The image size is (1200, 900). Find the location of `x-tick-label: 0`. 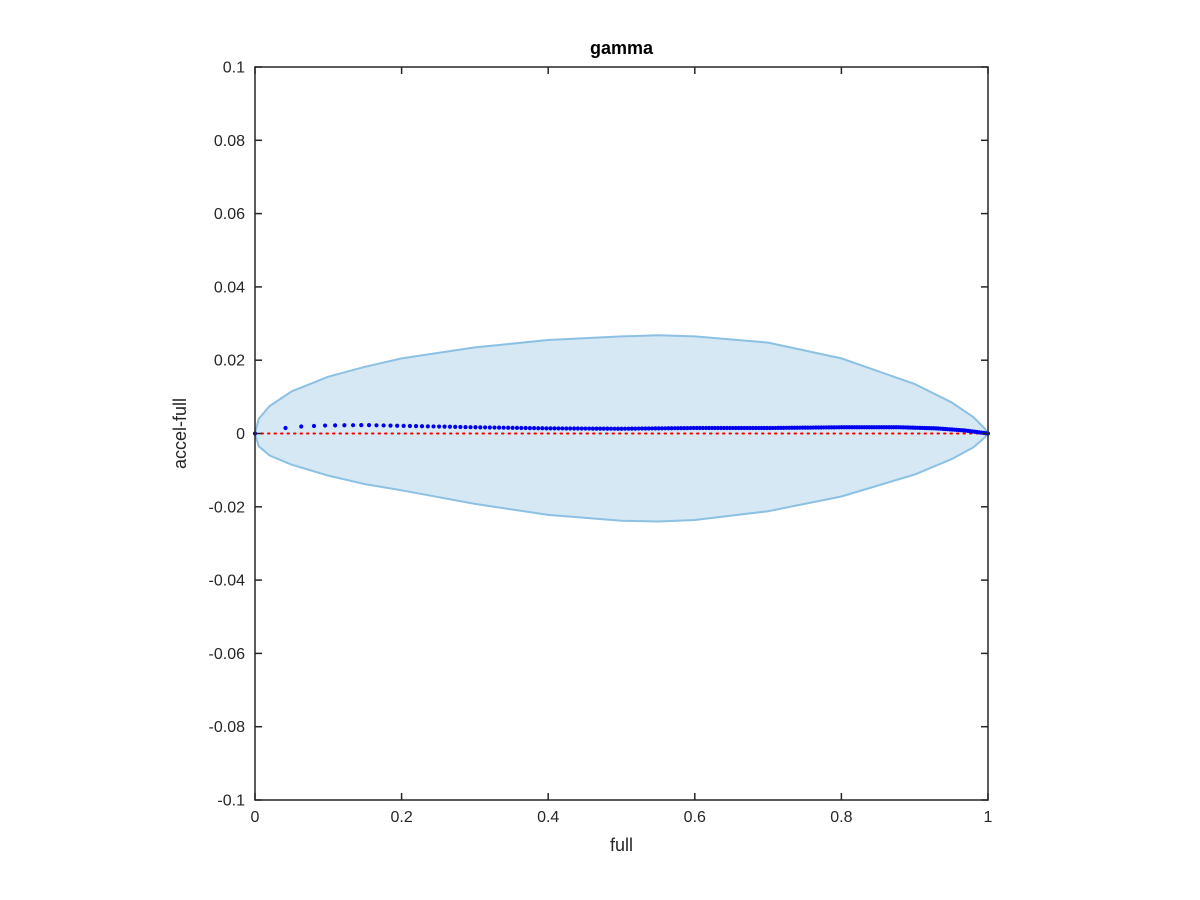

x-tick-label: 0 is located at coordinates (255, 817).